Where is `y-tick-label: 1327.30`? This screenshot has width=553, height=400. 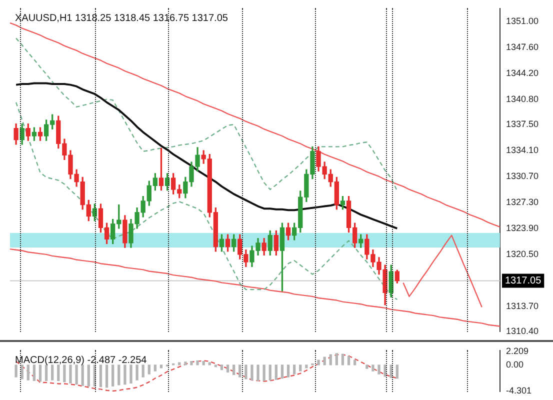
y-tick-label: 1327.30 is located at coordinates (522, 201).